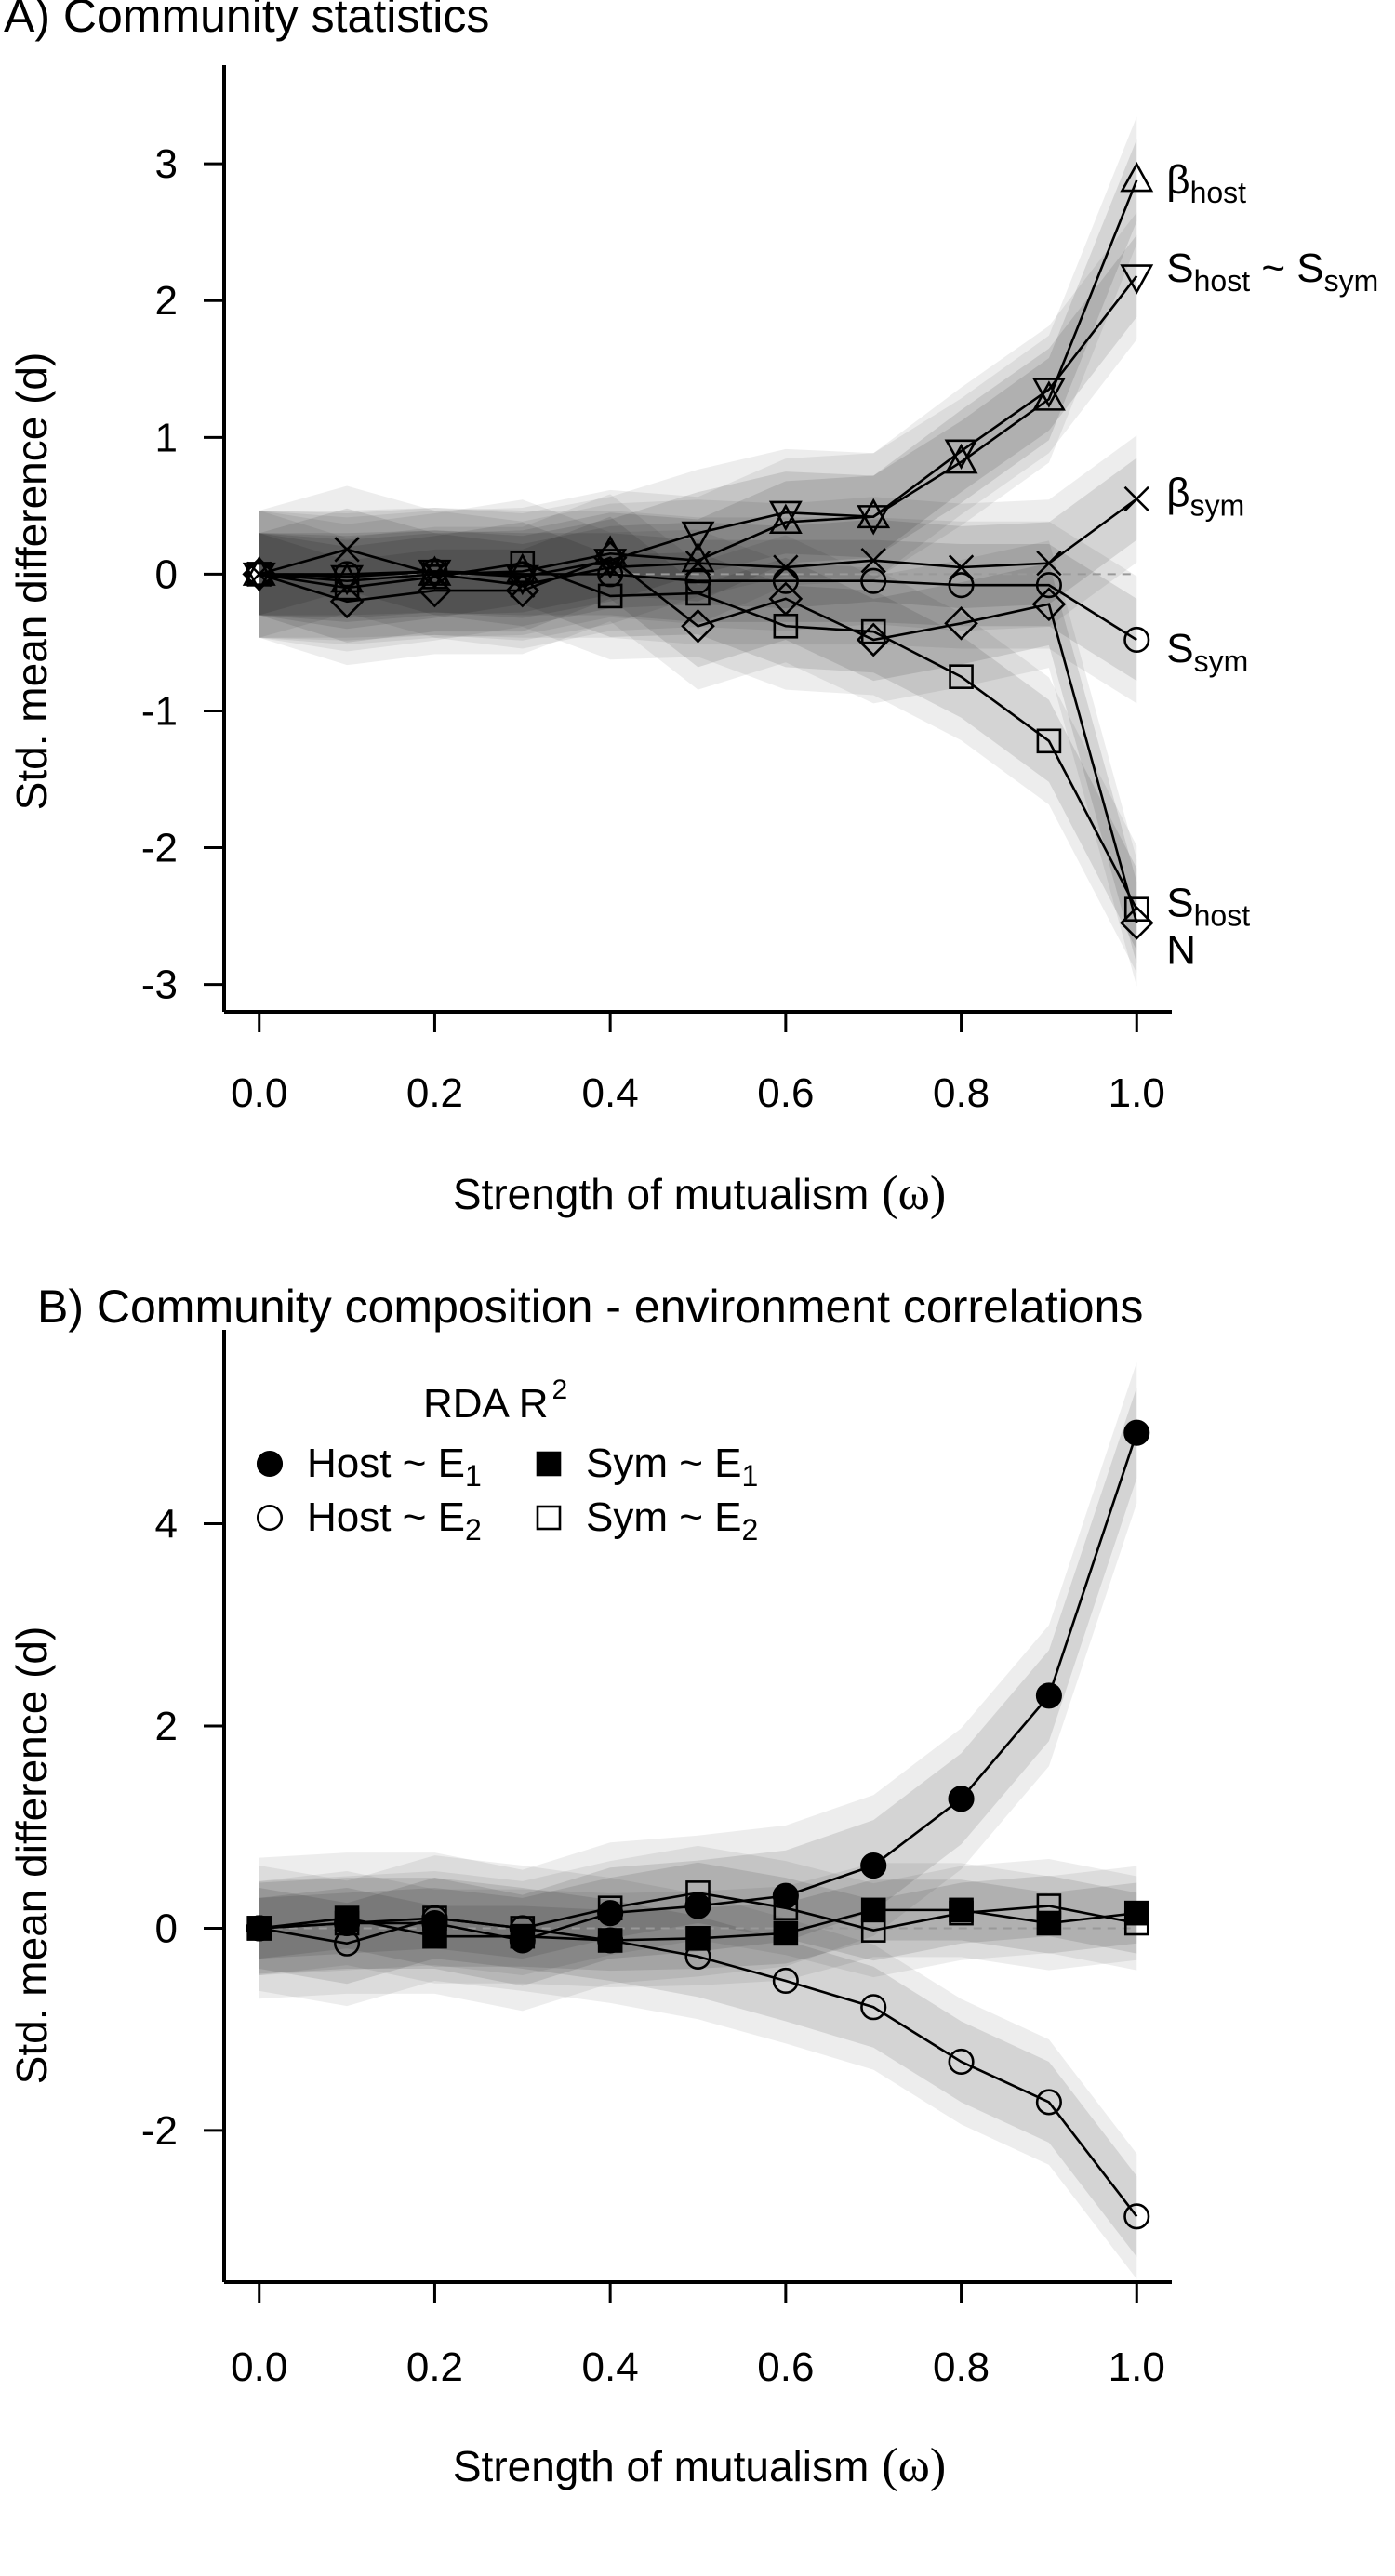 The image size is (1395, 2576). Describe the element at coordinates (159, 711) in the screenshot. I see `panel-a-y-tick-label-4: -1` at that location.